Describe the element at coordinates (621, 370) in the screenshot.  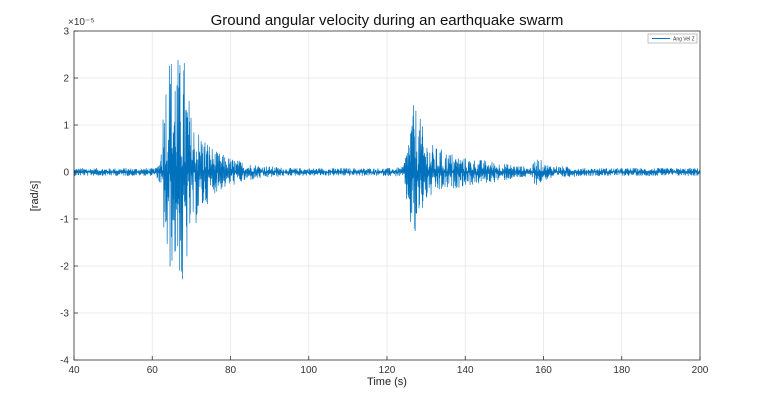
I see `x-tick-label: 180` at that location.